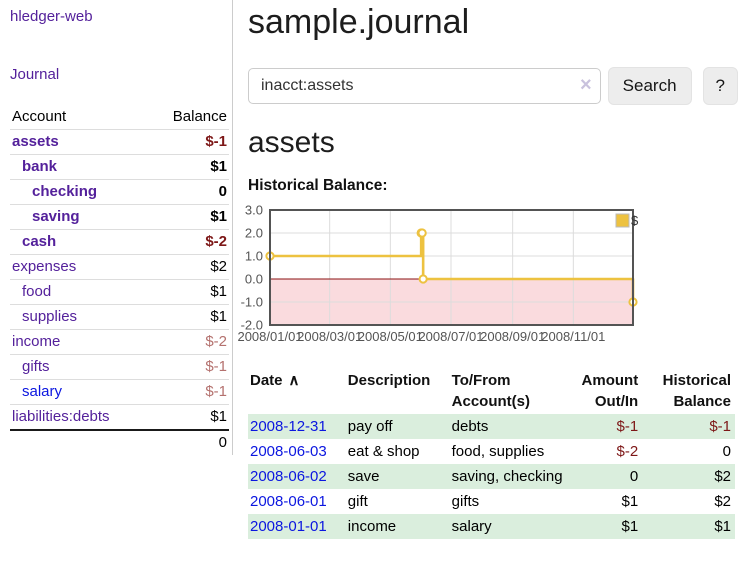 This screenshot has height=582, width=742. What do you see at coordinates (622, 220) in the screenshot?
I see `legend-swatch` at bounding box center [622, 220].